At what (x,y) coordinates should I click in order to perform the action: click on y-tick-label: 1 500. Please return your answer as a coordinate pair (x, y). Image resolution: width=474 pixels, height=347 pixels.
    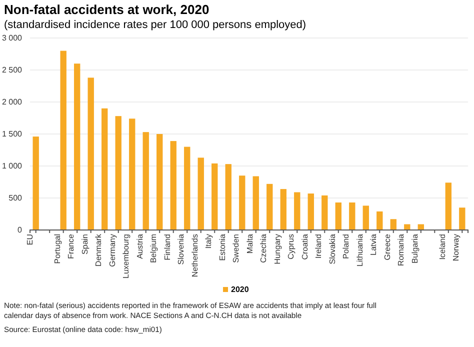
    Looking at the image, I should click on (12, 134).